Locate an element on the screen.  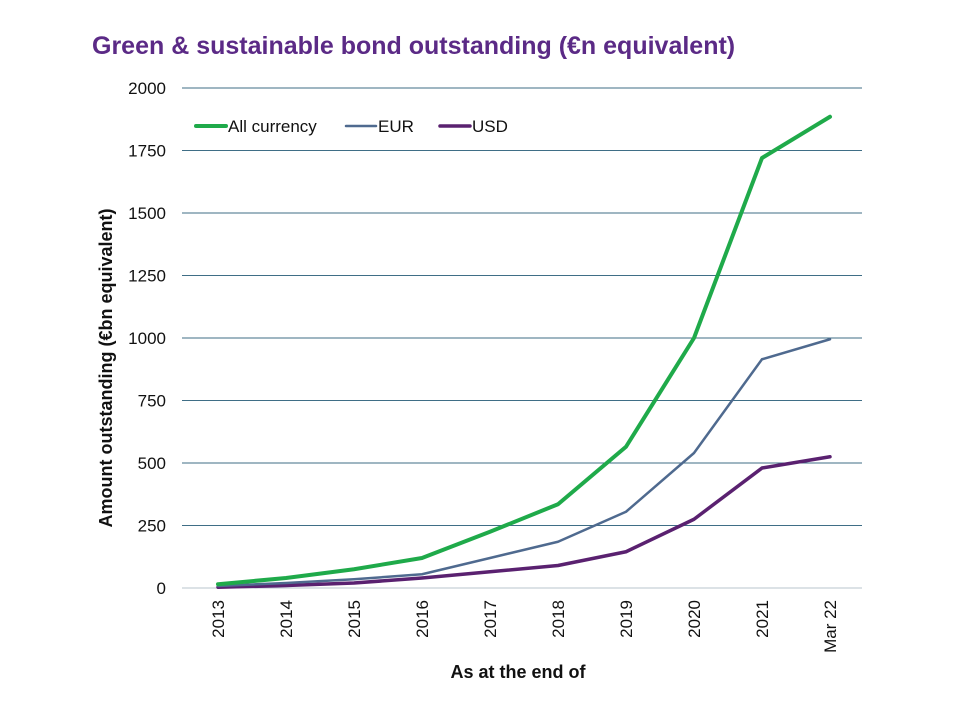
legend-label-usd: USD is located at coordinates (490, 126).